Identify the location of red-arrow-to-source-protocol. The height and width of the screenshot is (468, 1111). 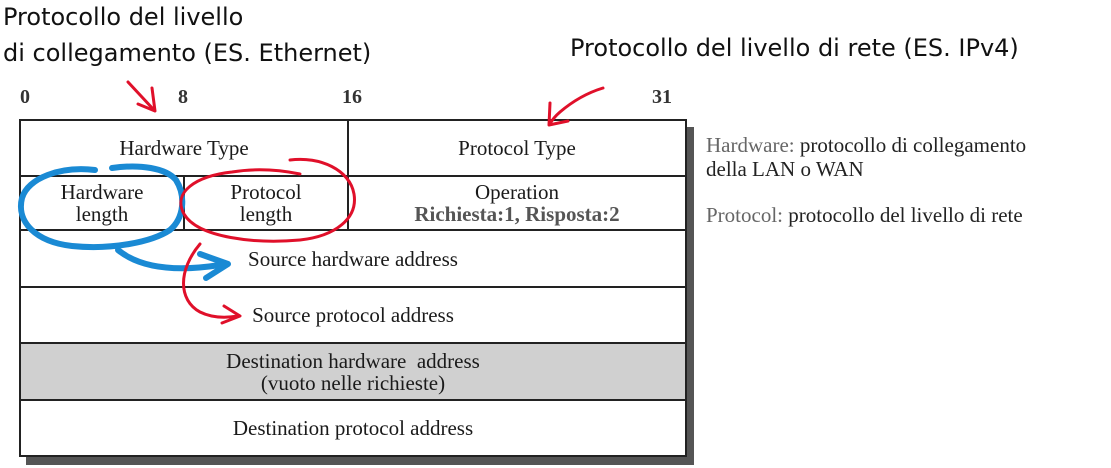
(211, 280).